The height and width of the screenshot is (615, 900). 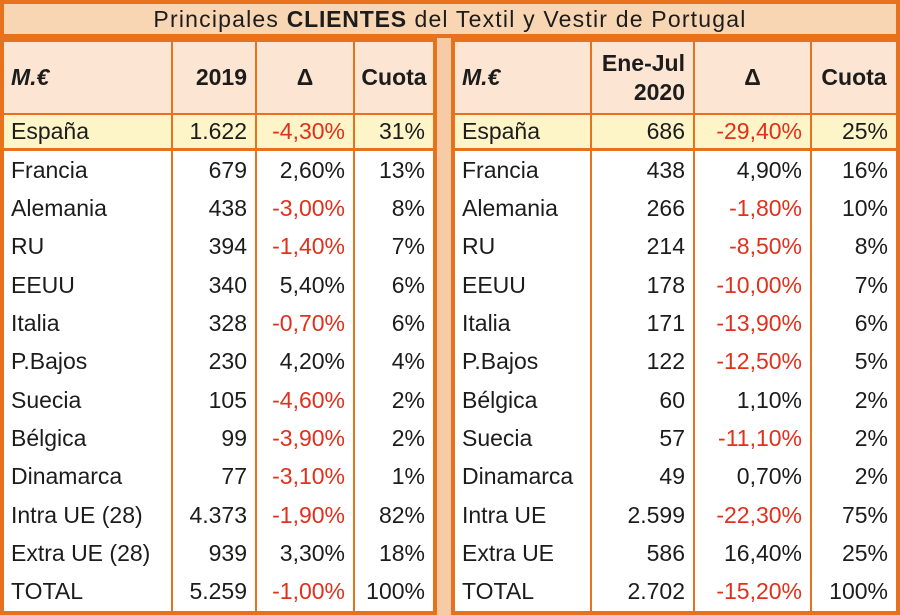 What do you see at coordinates (675, 553) in the screenshot?
I see `table-row: Extra UE 586 16,40% 25%` at bounding box center [675, 553].